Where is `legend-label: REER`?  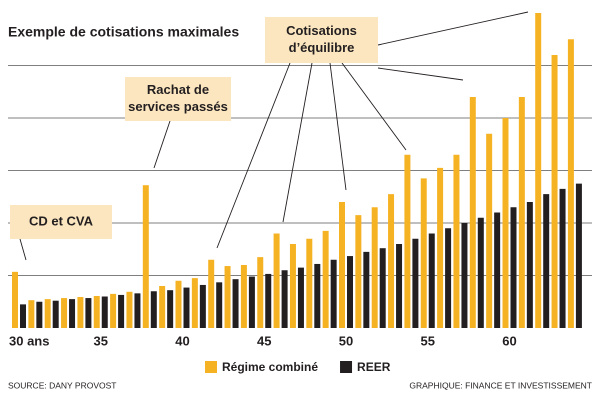 legend-label: REER is located at coordinates (374, 367).